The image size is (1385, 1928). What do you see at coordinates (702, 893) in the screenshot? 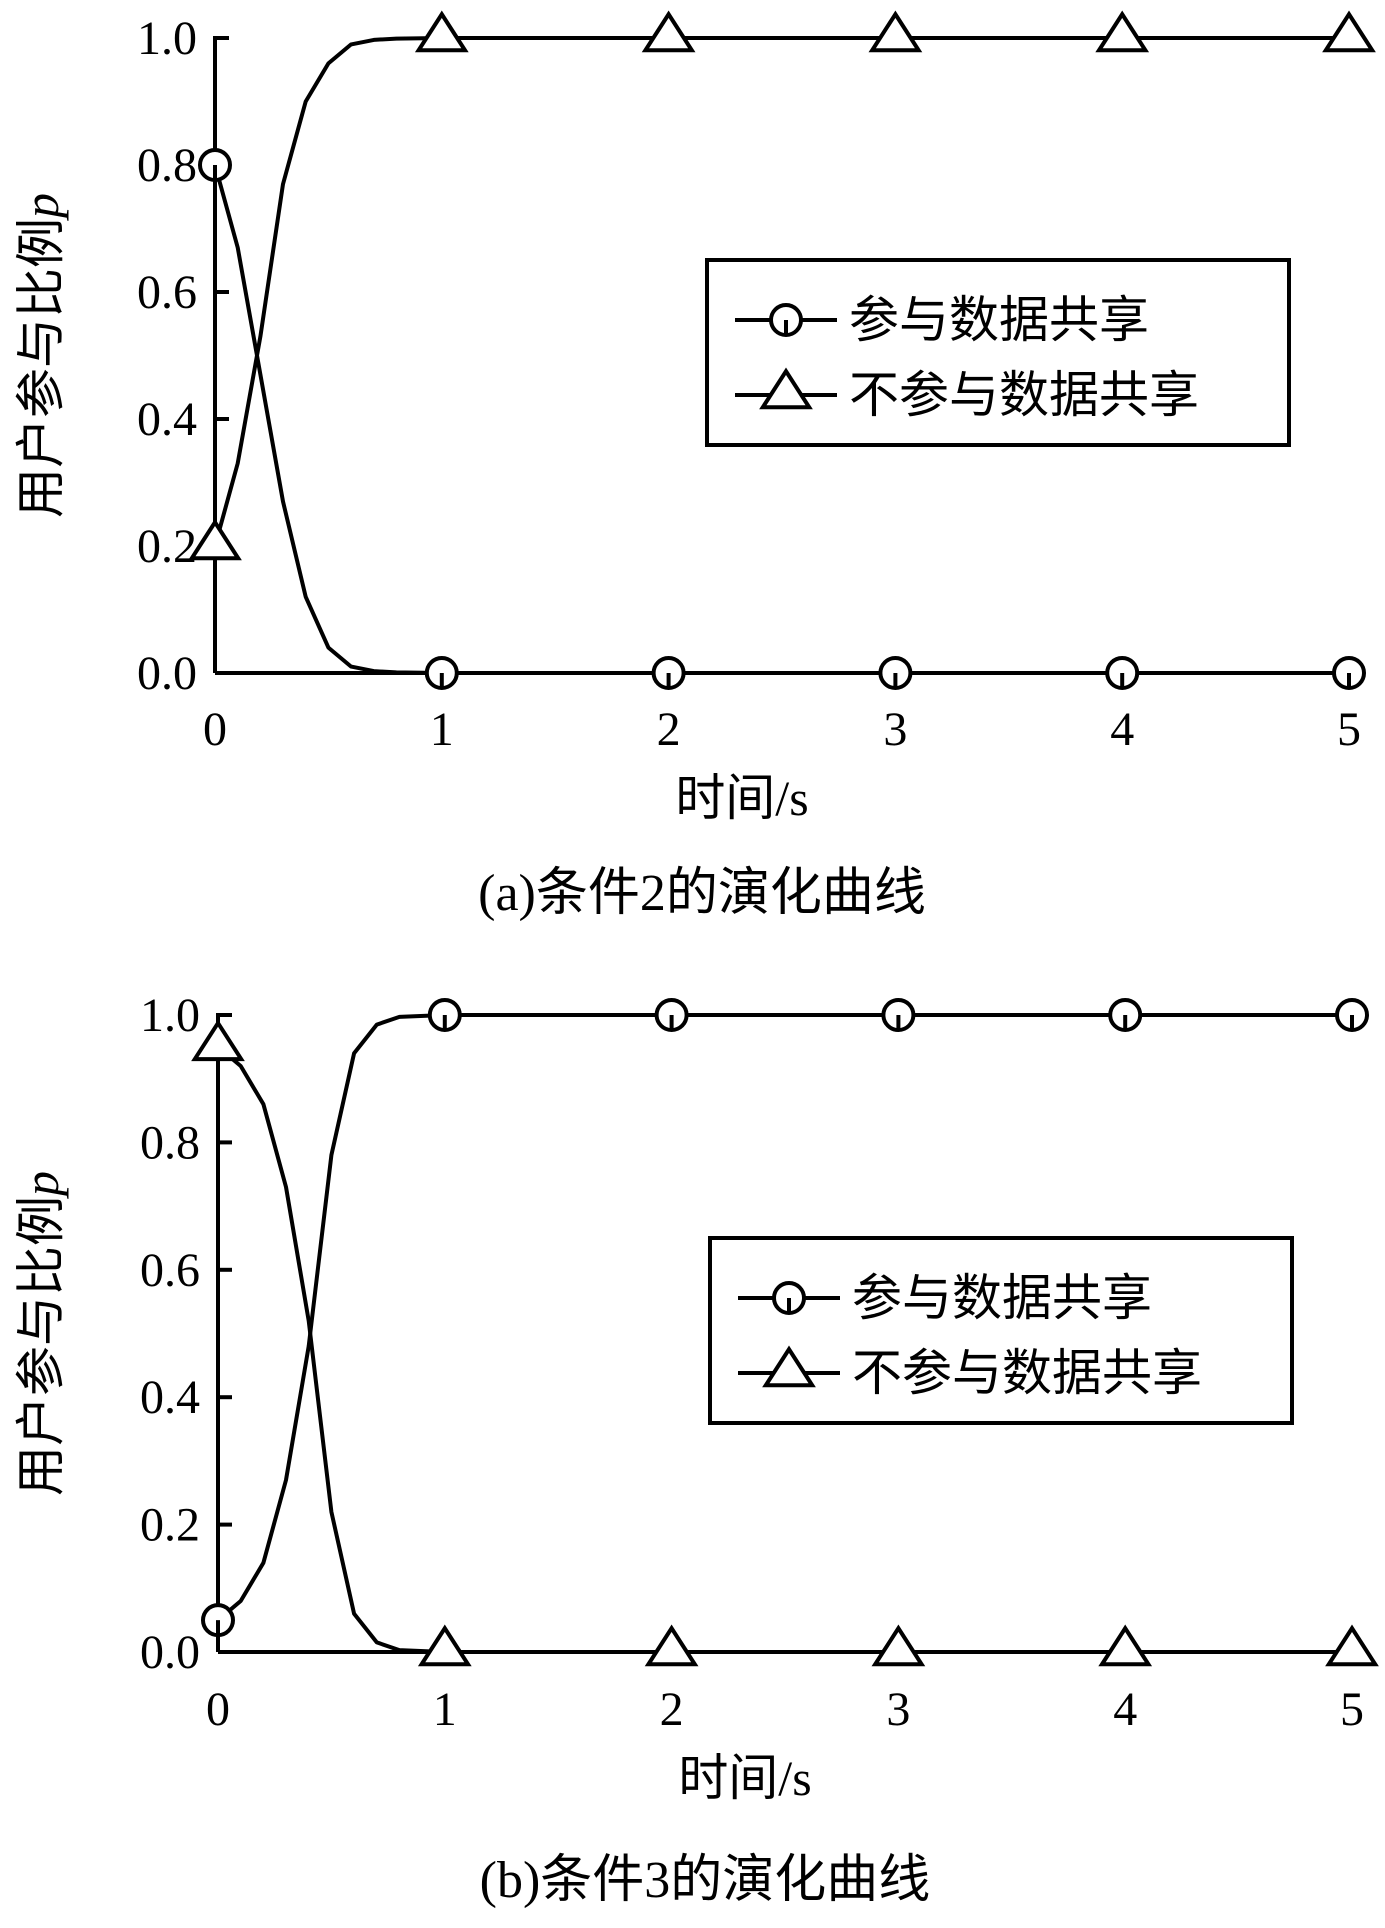
I see `chart-caption: (a)条件2的演化曲线` at bounding box center [702, 893].